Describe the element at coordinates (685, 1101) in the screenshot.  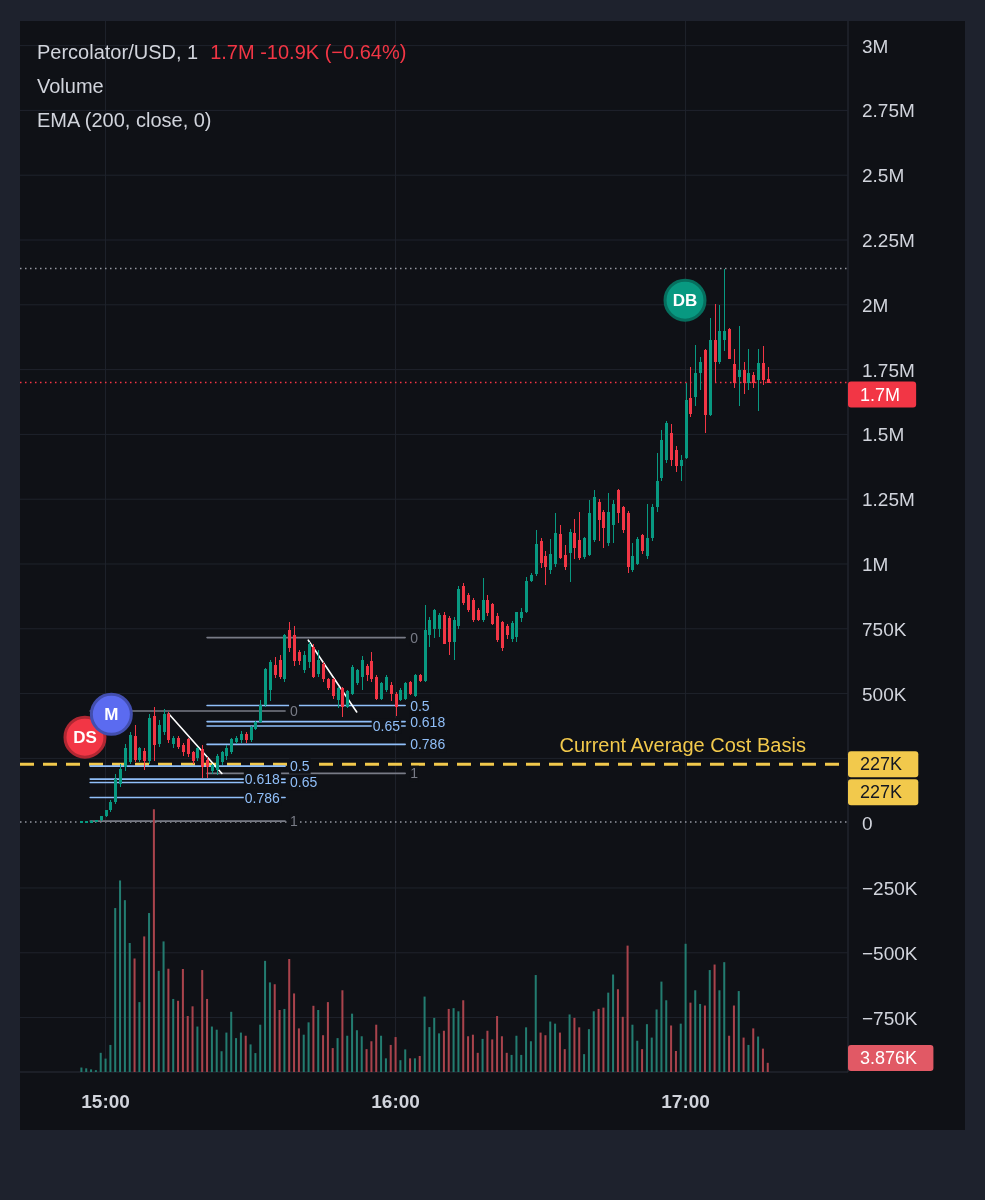
I see `x-tick-label: 17:00` at that location.